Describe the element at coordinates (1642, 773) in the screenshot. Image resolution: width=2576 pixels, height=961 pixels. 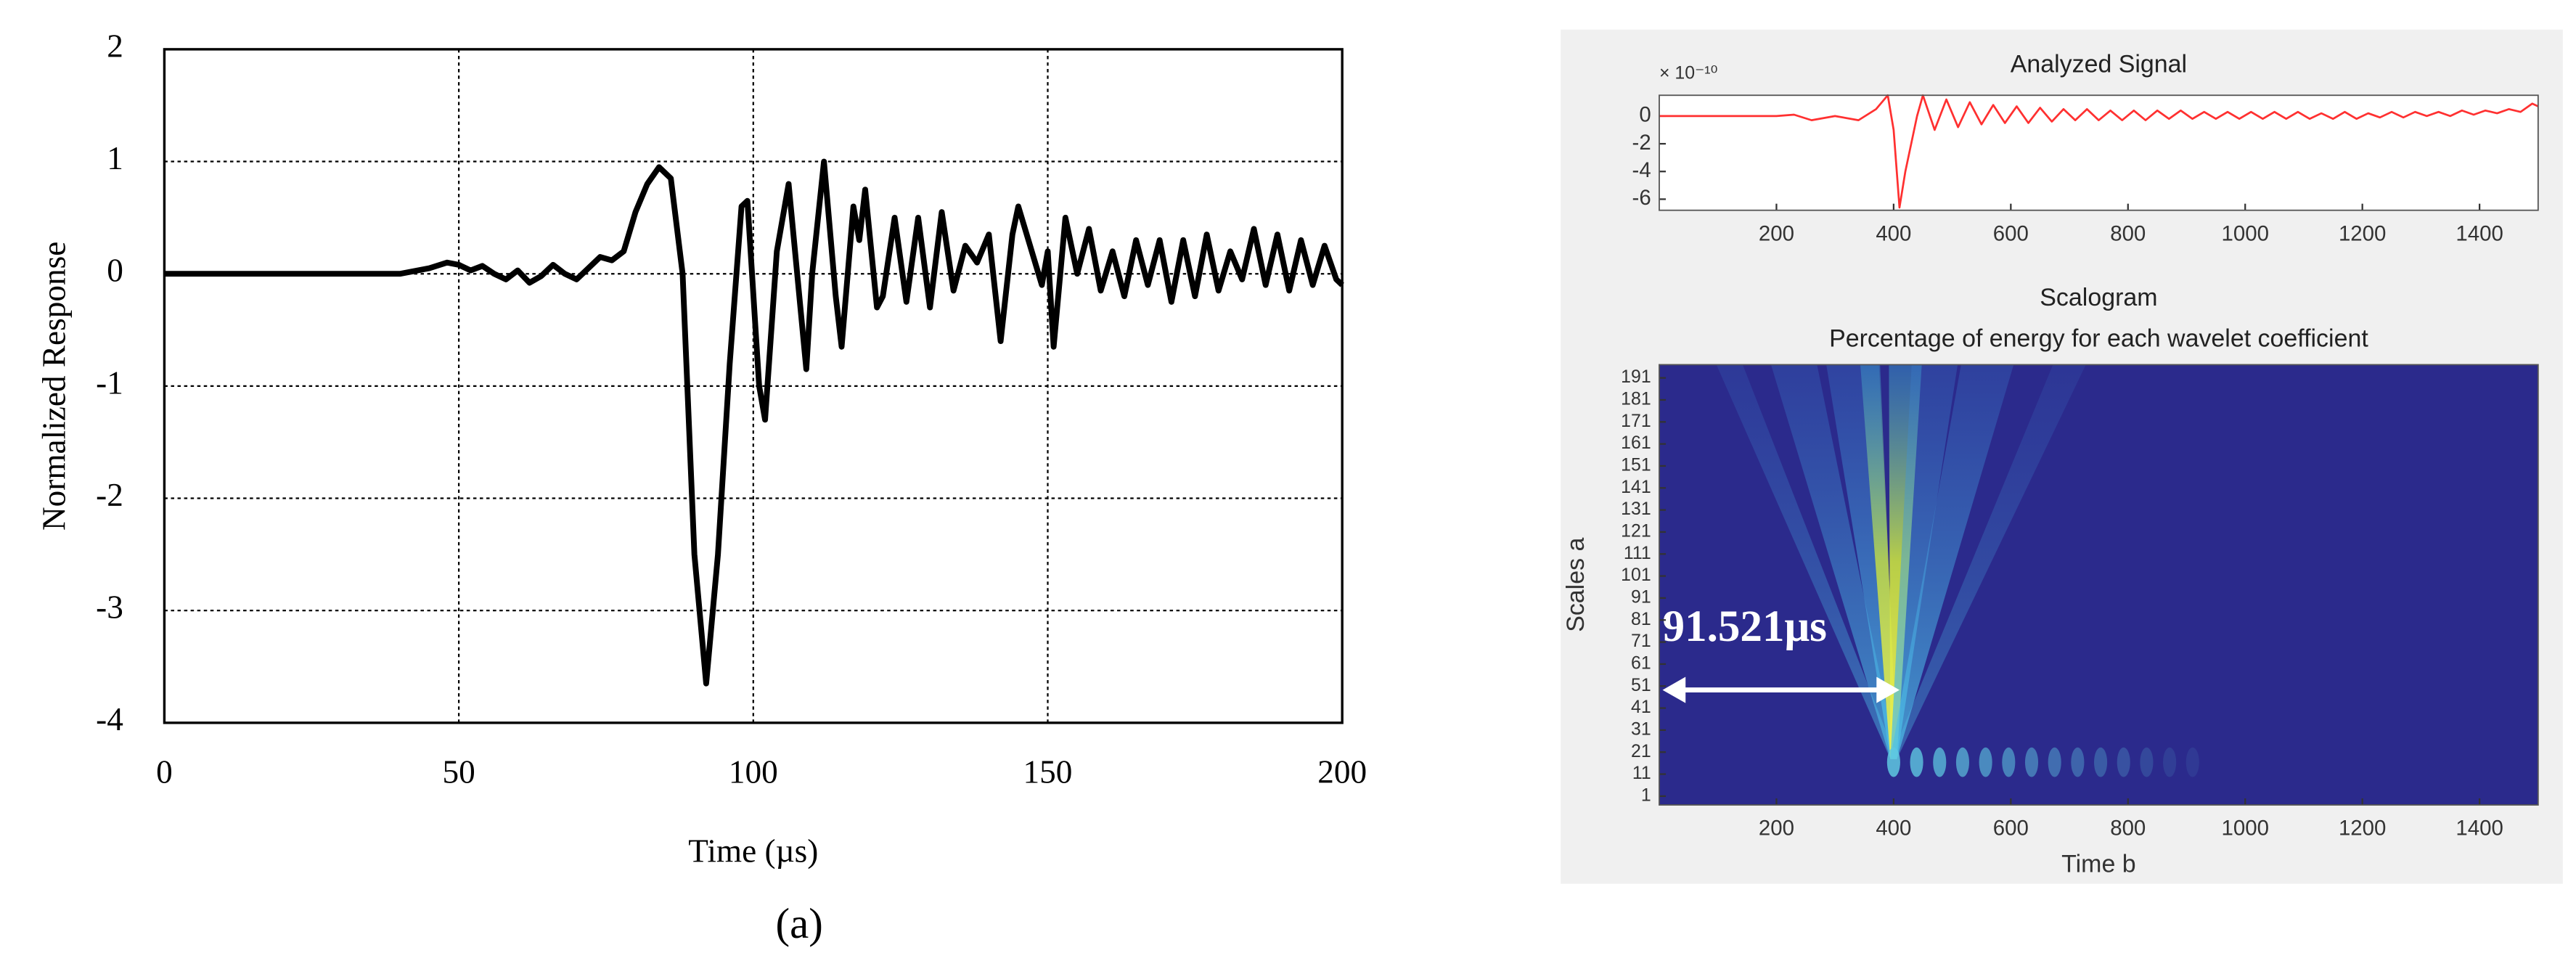
I see `y-tick-label: 11` at that location.